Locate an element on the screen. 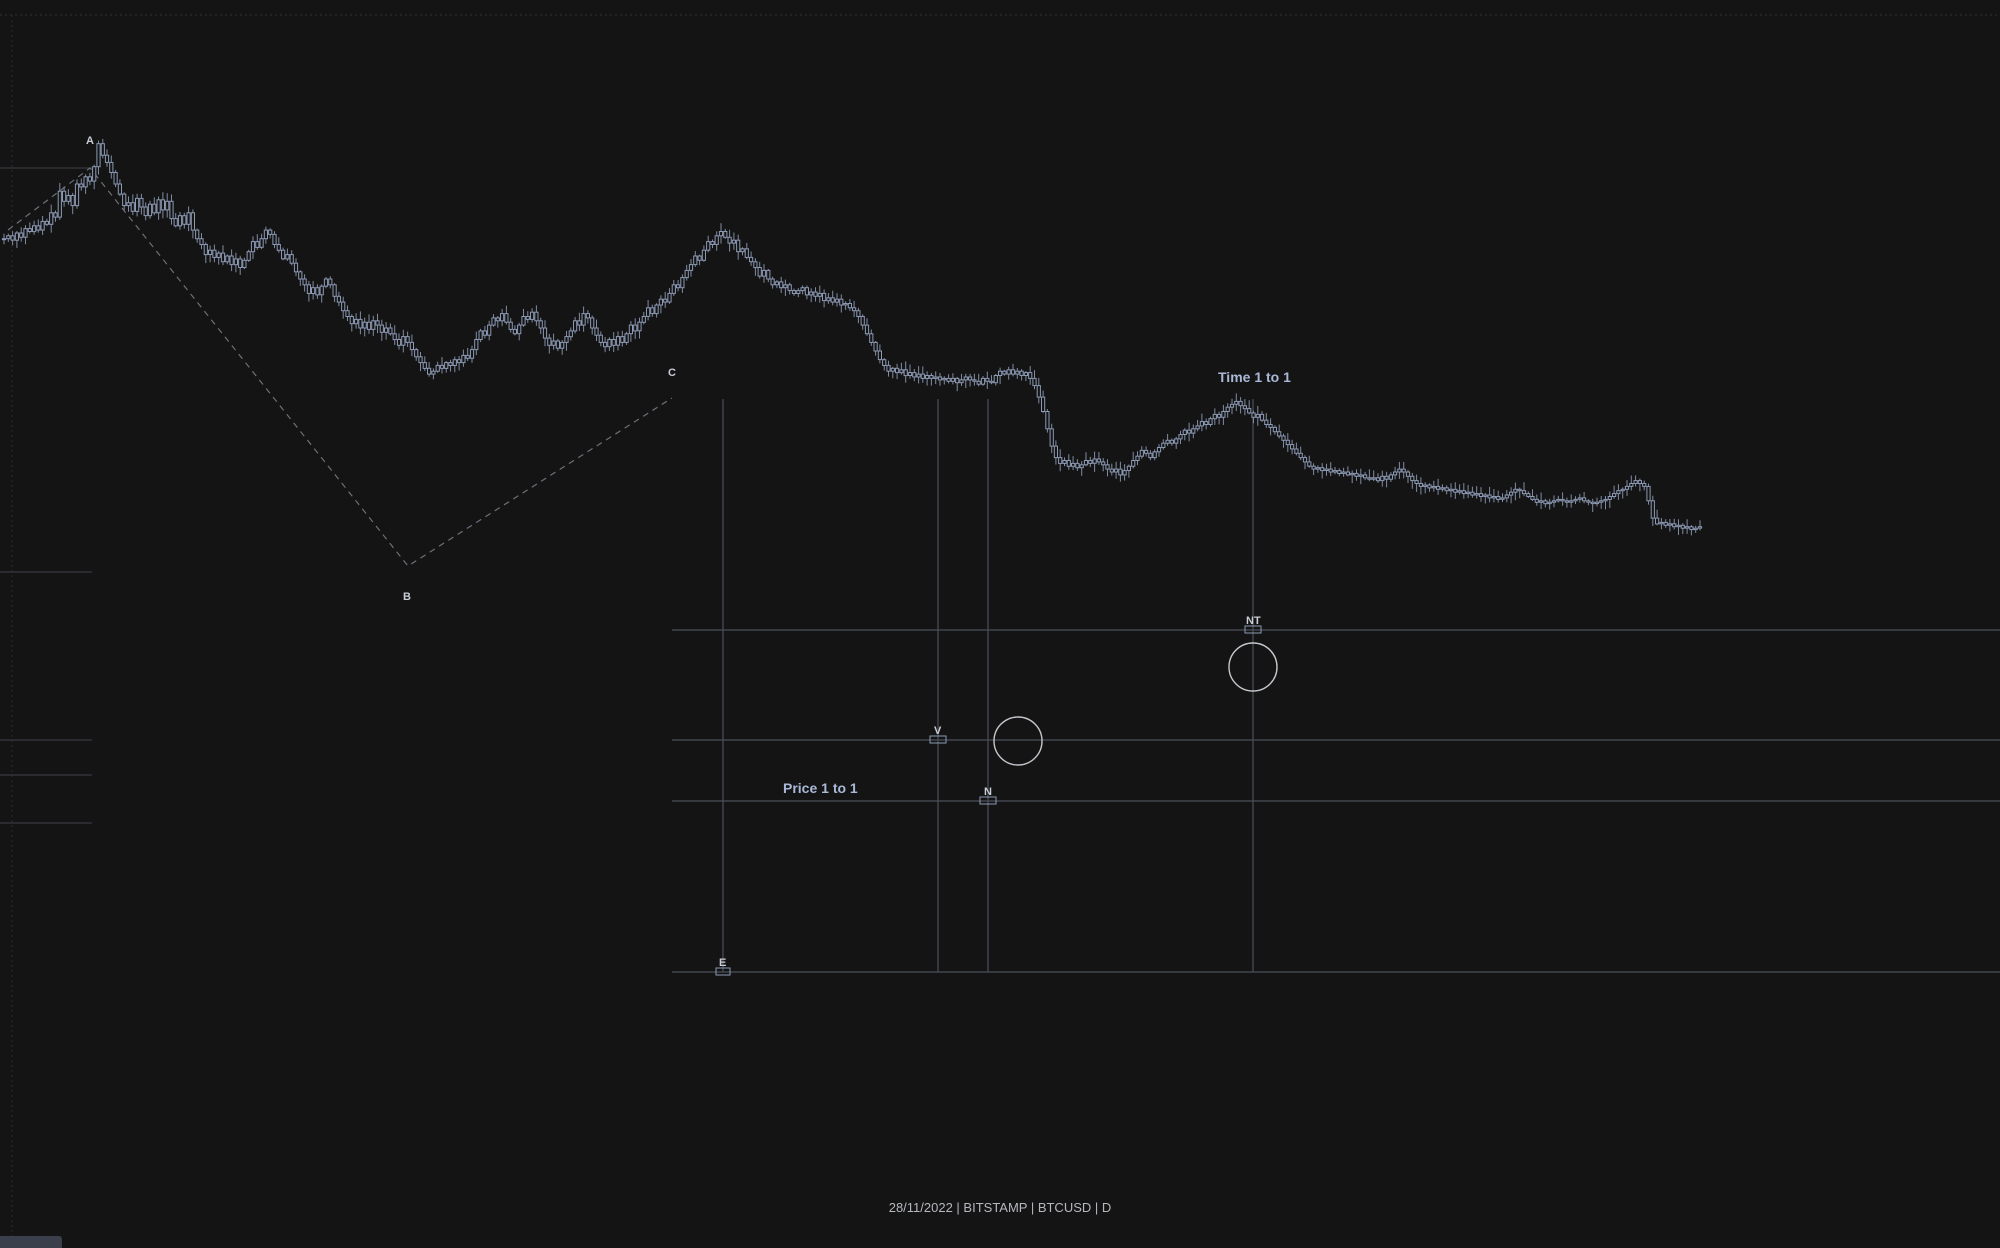  highlight-circle-high is located at coordinates (1253, 667).